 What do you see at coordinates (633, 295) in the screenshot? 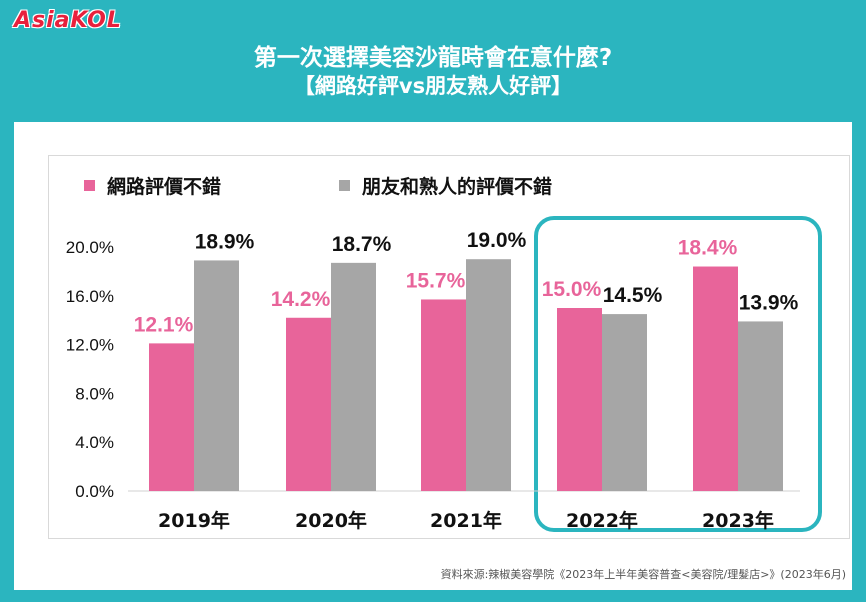
I see `data-label-2: 14.5%` at bounding box center [633, 295].